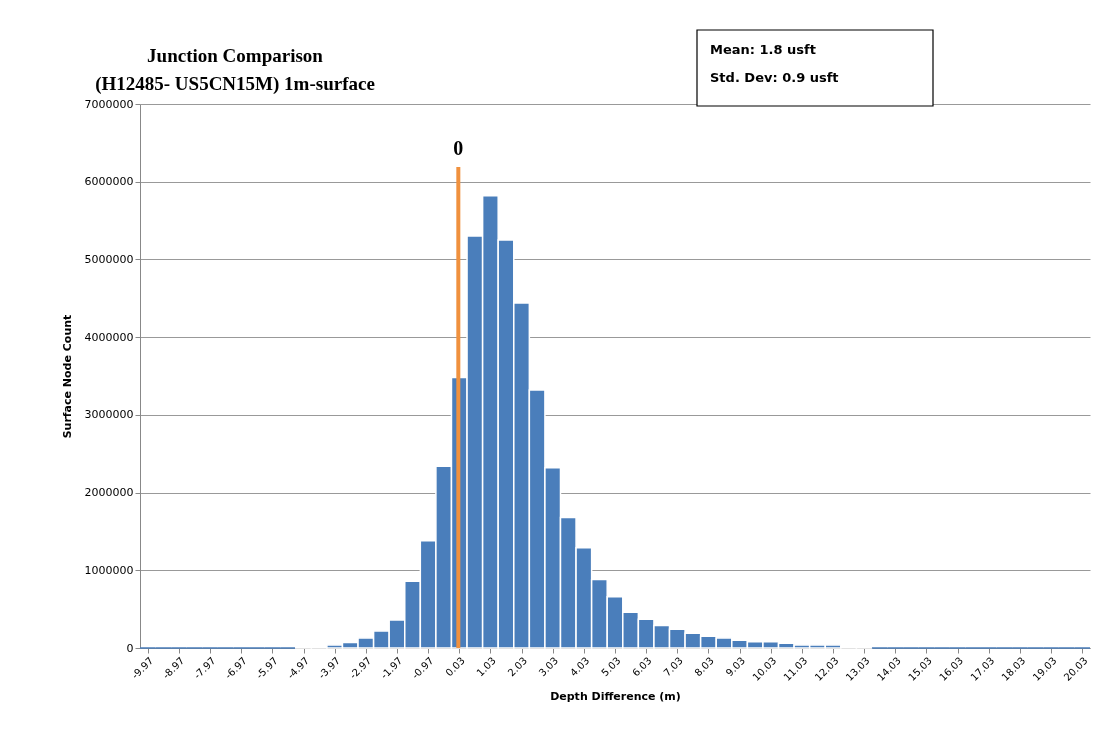 The height and width of the screenshot is (751, 1120). What do you see at coordinates (235, 84) in the screenshot?
I see `chart-subtitle: (H12485- US5CN15M) 1m-surface` at bounding box center [235, 84].